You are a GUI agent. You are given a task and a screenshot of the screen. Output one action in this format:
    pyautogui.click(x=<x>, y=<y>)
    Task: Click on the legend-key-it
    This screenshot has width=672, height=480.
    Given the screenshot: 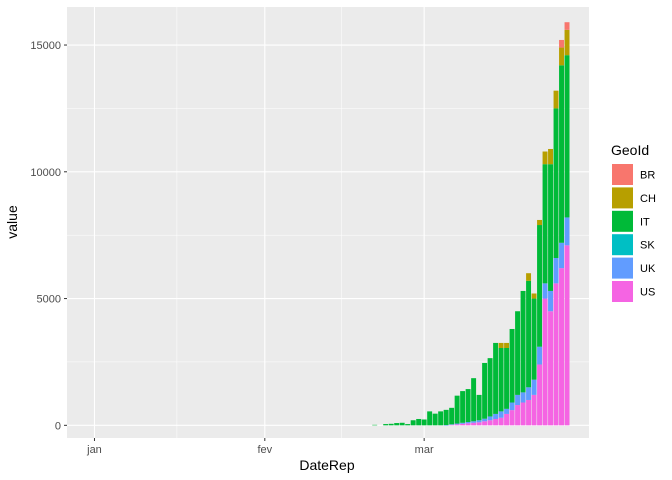 What is the action you would take?
    pyautogui.click(x=622, y=221)
    